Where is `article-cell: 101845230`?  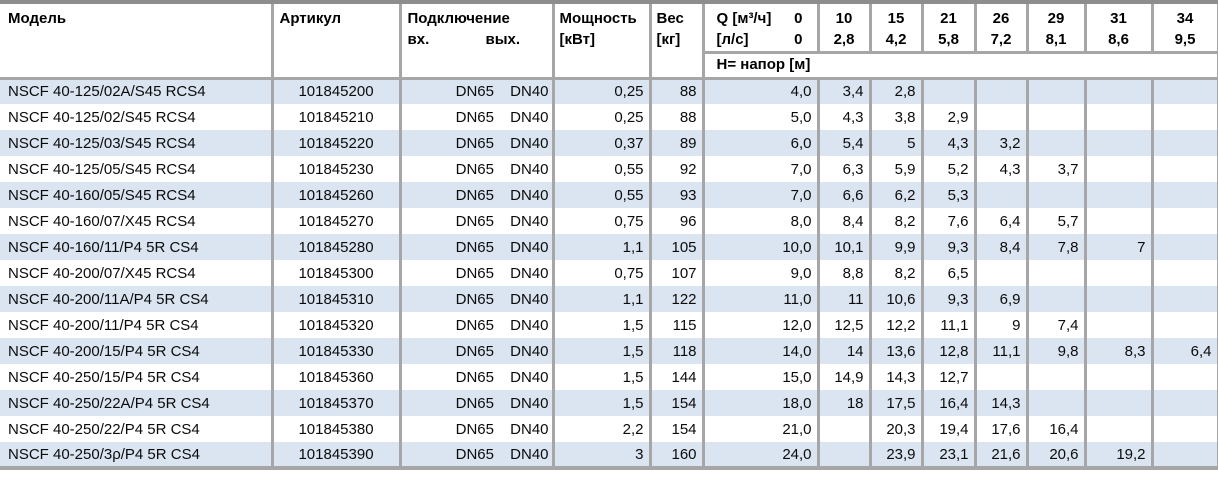 article-cell: 101845230 is located at coordinates (335, 169).